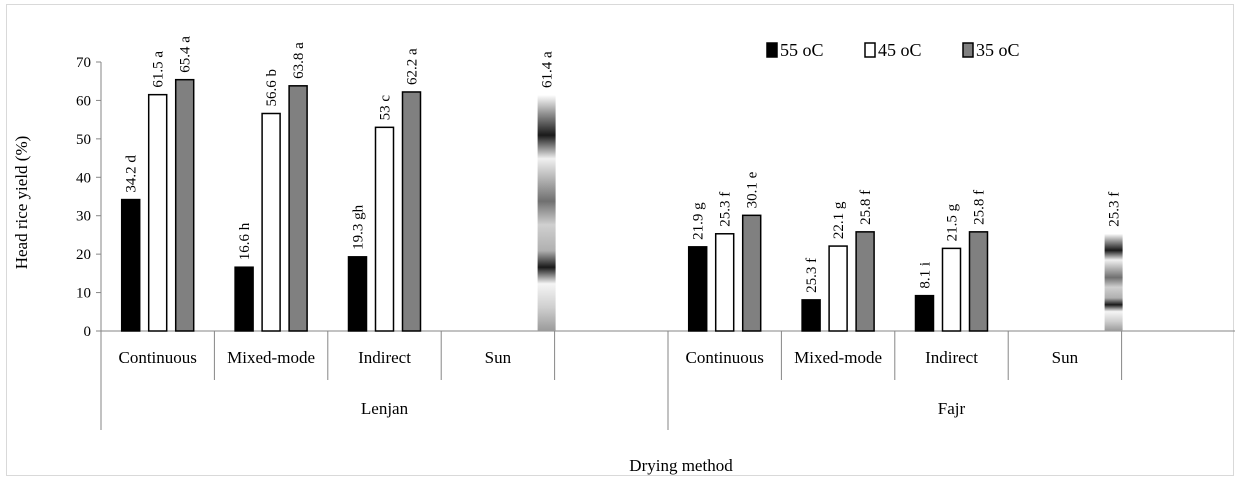  What do you see at coordinates (1115, 209) in the screenshot?
I see `sun-bar-label: 25.3 f` at bounding box center [1115, 209].